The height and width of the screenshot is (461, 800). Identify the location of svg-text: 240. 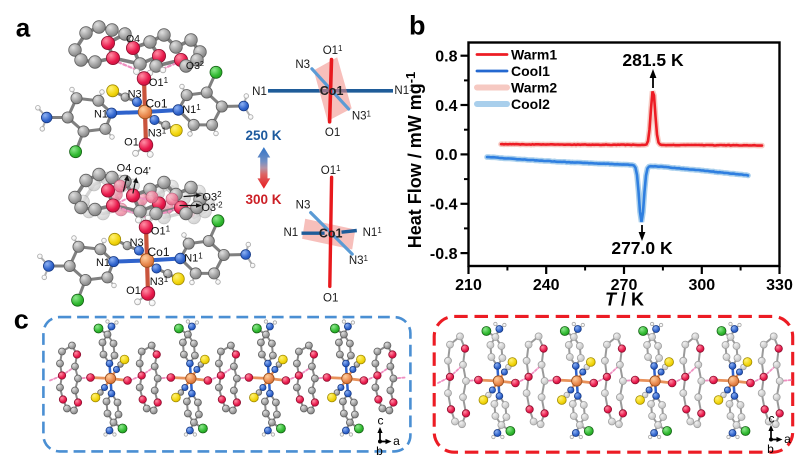
(546, 285).